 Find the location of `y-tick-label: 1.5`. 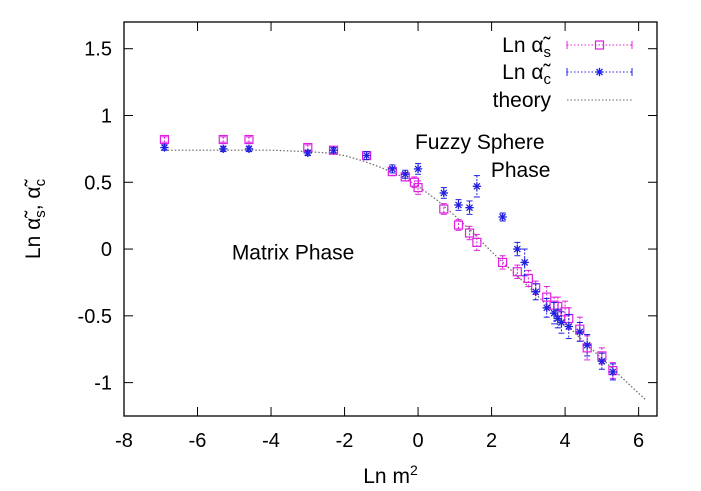

y-tick-label: 1.5 is located at coordinates (98, 50).